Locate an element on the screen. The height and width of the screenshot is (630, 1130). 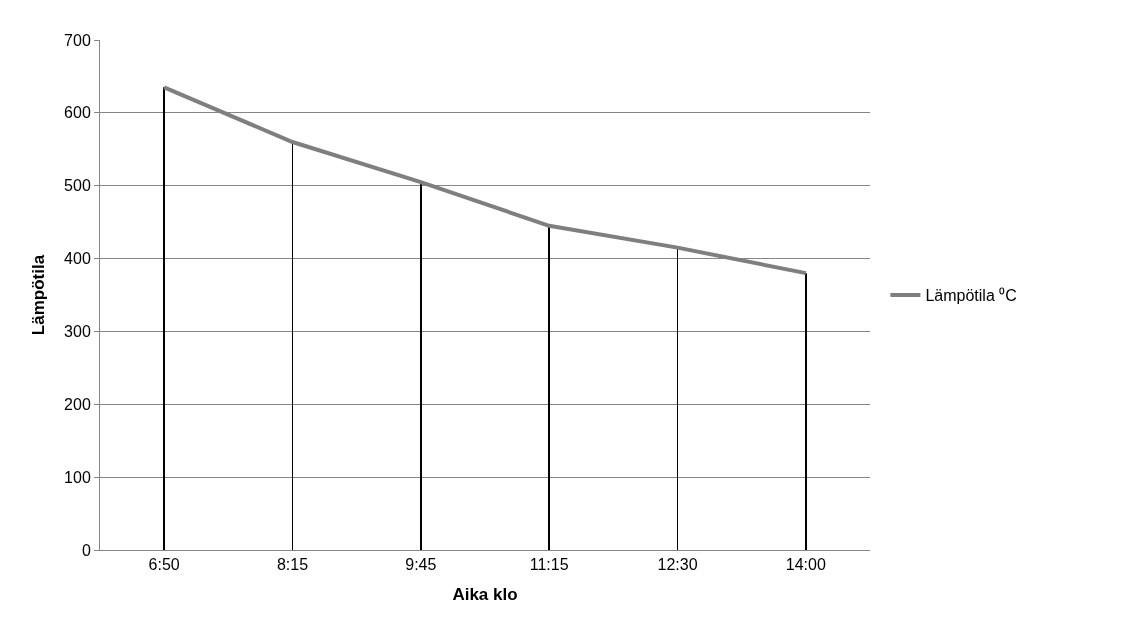
legend-label: Lämpötila ⁰C is located at coordinates (971, 296).